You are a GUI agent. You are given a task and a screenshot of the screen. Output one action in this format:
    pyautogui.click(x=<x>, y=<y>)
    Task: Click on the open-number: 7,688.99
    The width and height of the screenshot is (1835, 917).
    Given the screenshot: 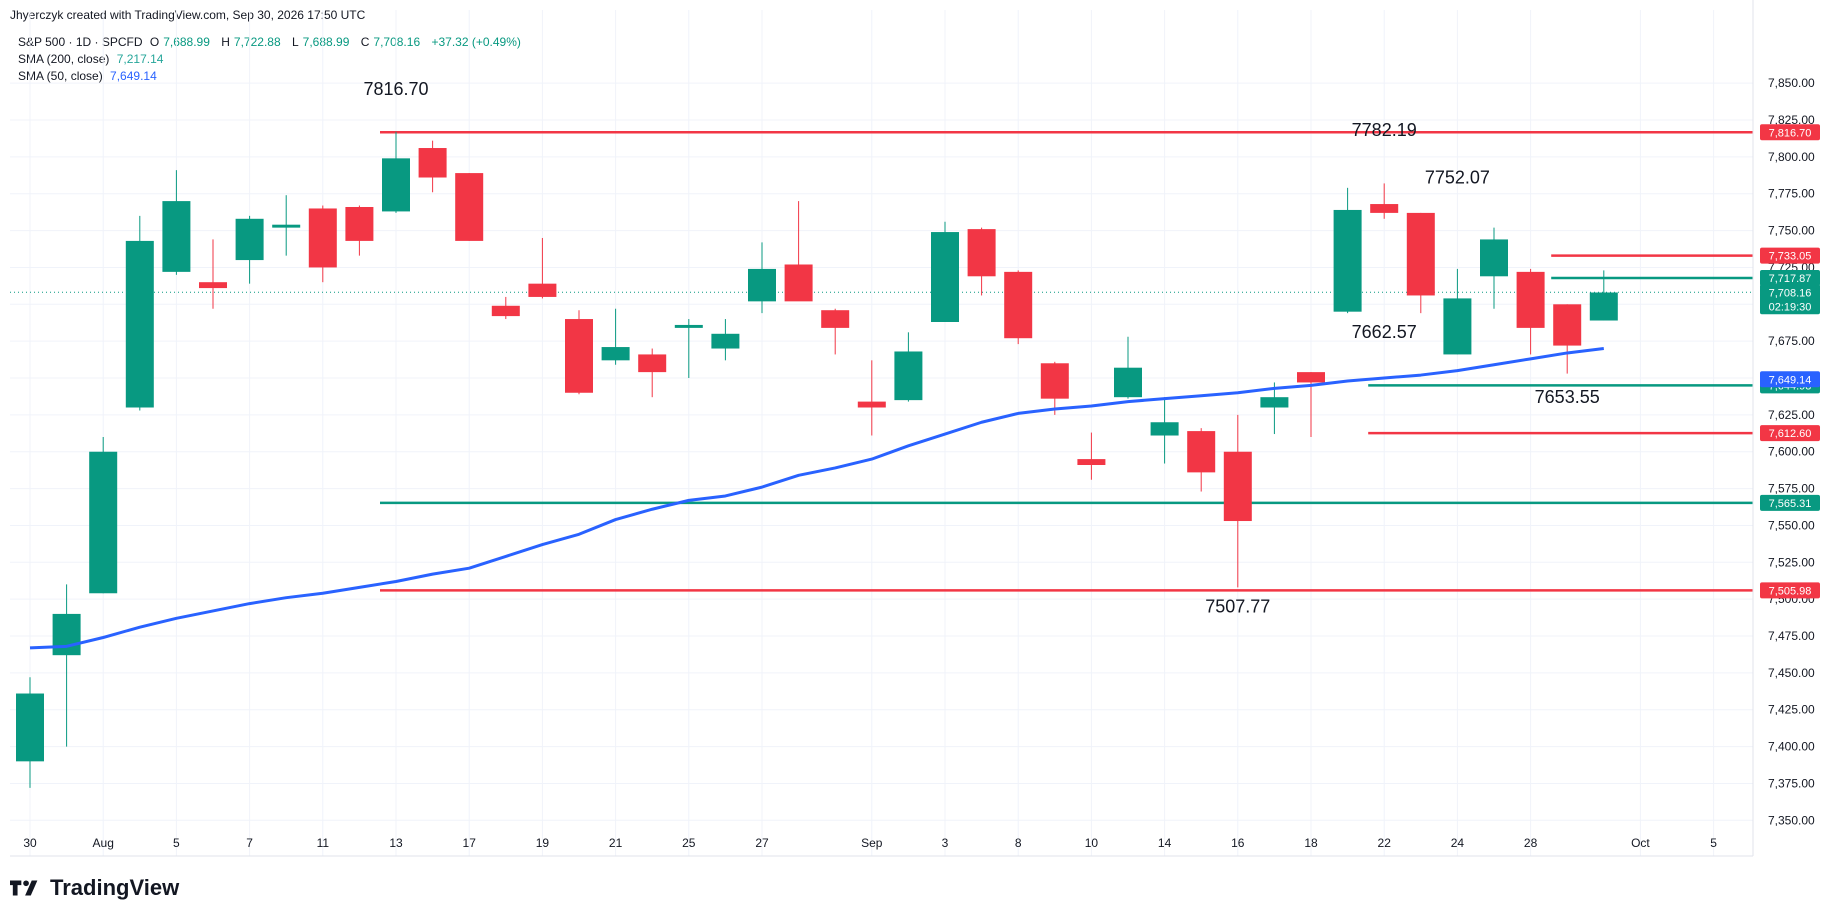 What is the action you would take?
    pyautogui.click(x=186, y=42)
    